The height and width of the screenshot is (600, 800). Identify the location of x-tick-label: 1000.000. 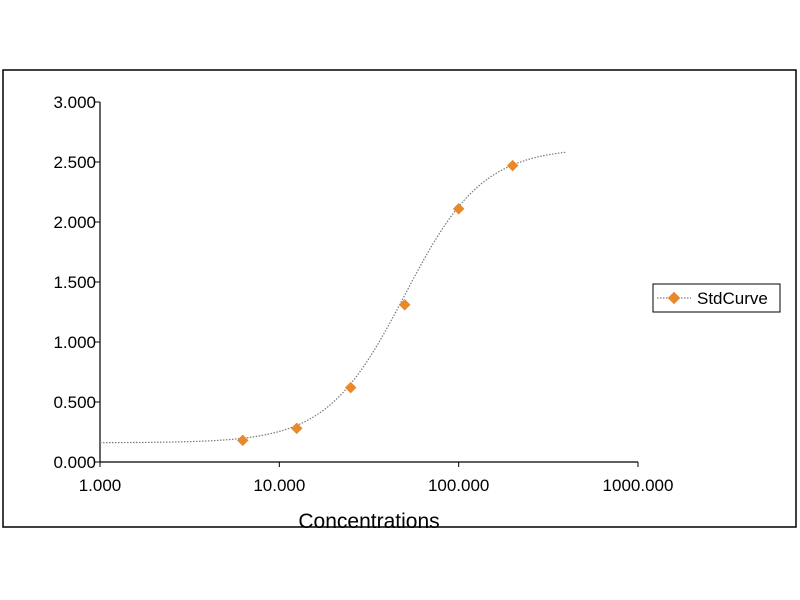
(638, 485).